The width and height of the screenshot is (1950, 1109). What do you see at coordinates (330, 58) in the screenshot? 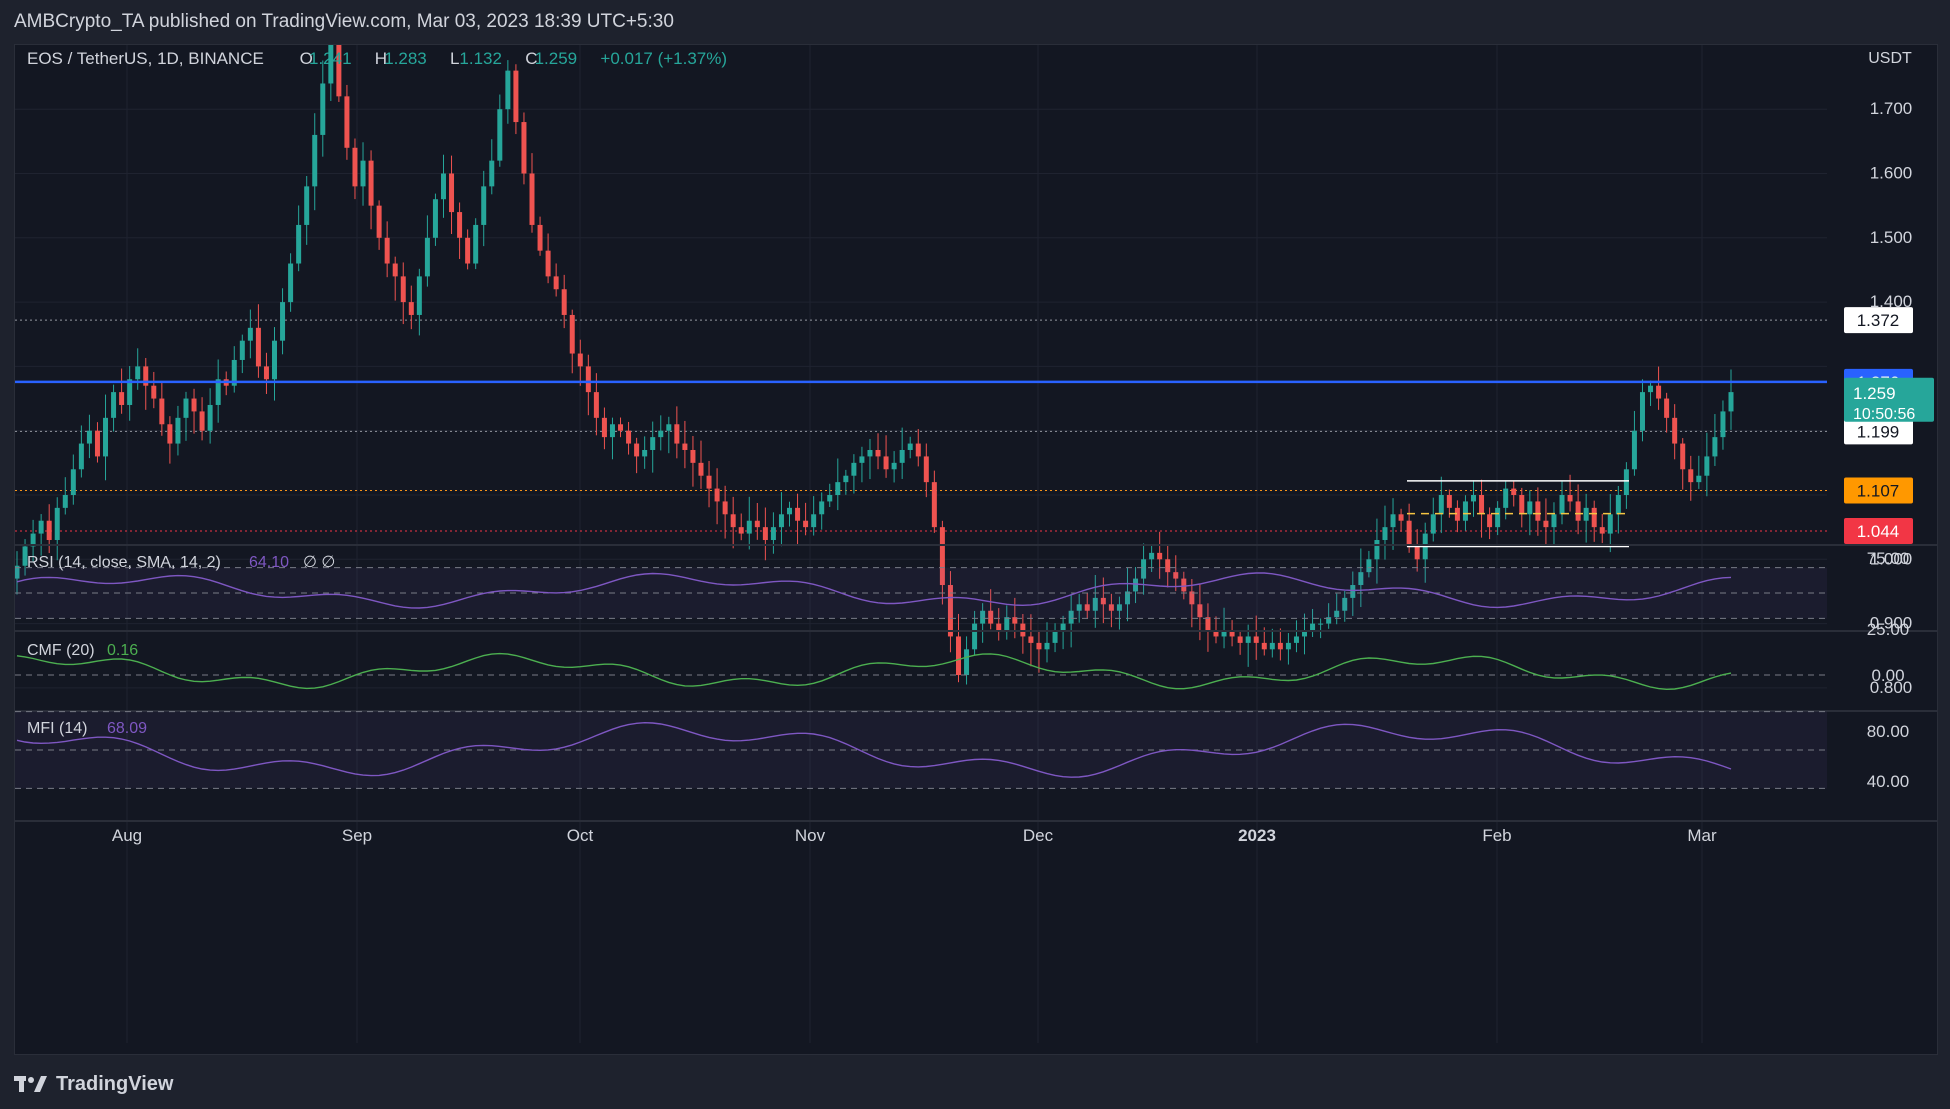
I see `open-value: 1.241` at bounding box center [330, 58].